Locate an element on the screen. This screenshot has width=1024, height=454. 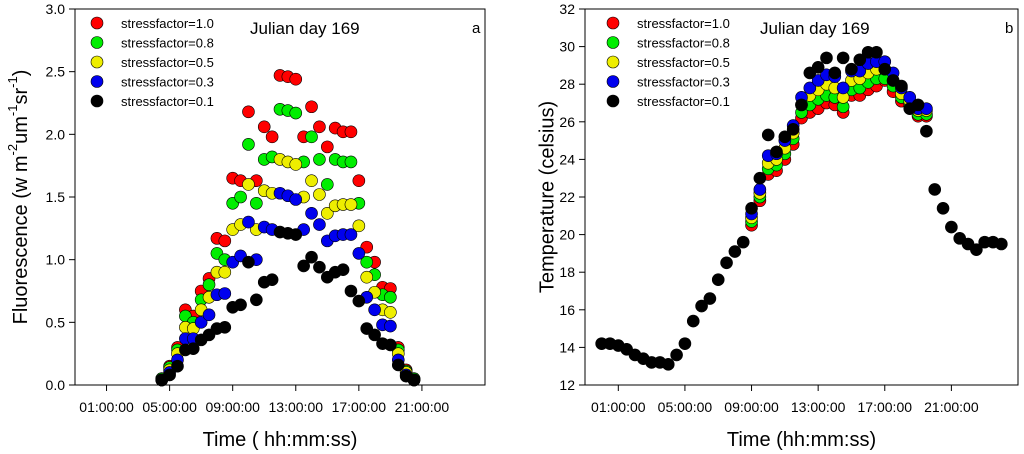
y-axis-title-superscript: -1 is located at coordinates (12, 111).